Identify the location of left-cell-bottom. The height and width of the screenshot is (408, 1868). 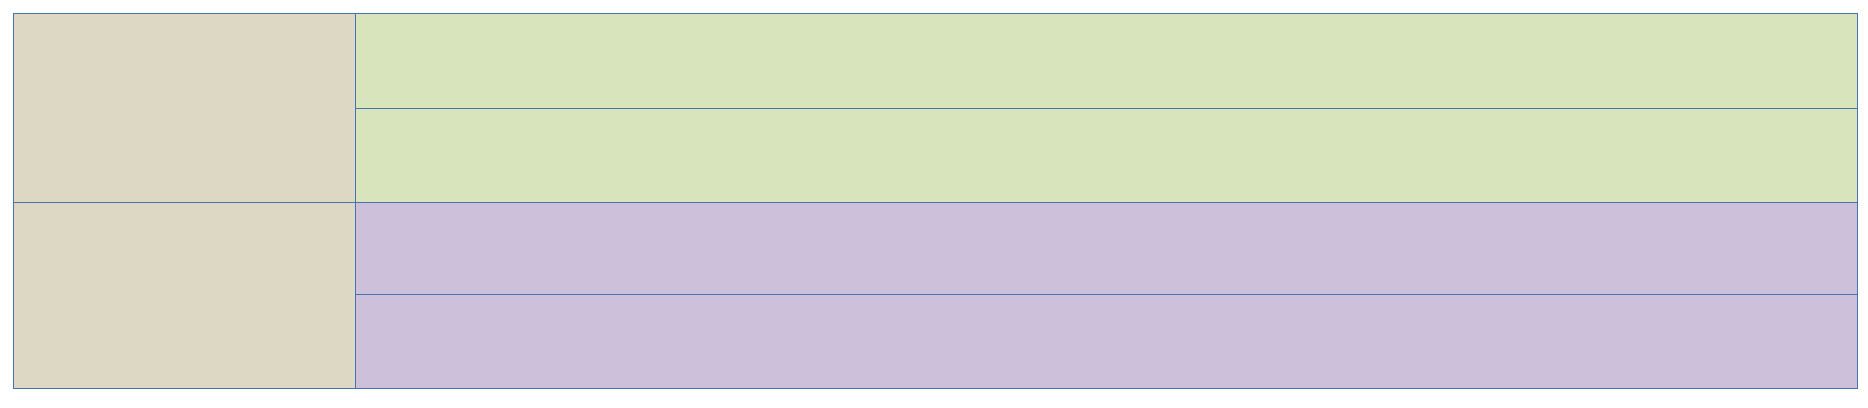
(184, 295).